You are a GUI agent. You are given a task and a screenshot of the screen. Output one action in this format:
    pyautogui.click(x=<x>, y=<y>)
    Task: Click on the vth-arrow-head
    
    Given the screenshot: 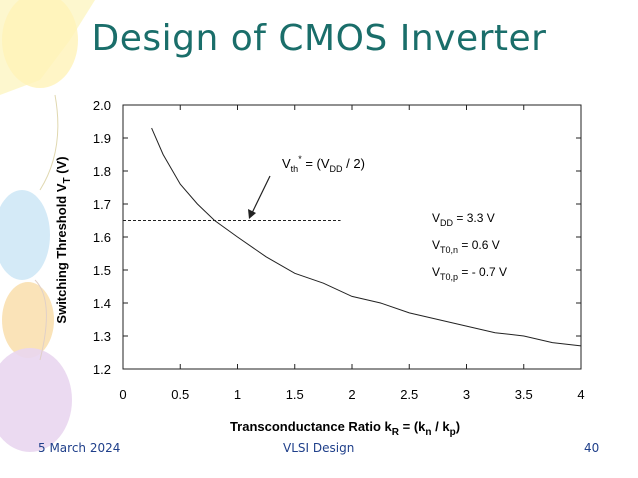 What is the action you would take?
    pyautogui.click(x=252, y=214)
    